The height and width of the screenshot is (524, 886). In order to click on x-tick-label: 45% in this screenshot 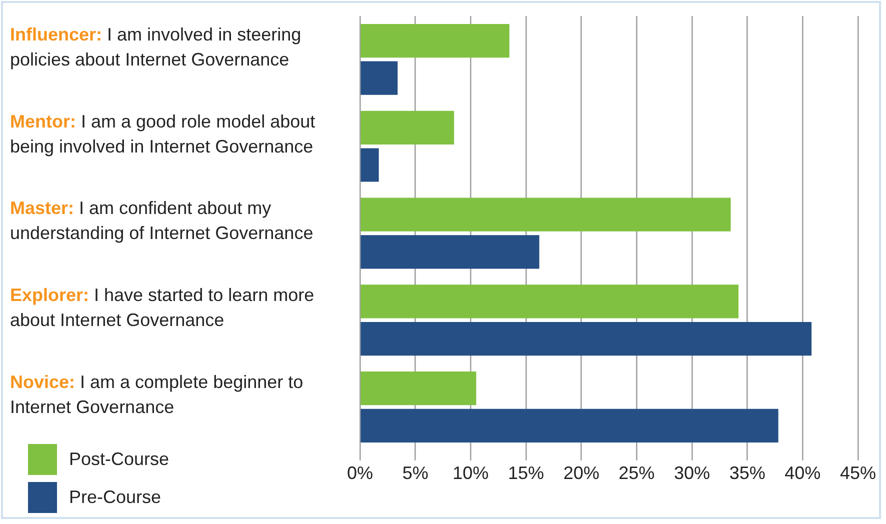, I will do `click(858, 473)`.